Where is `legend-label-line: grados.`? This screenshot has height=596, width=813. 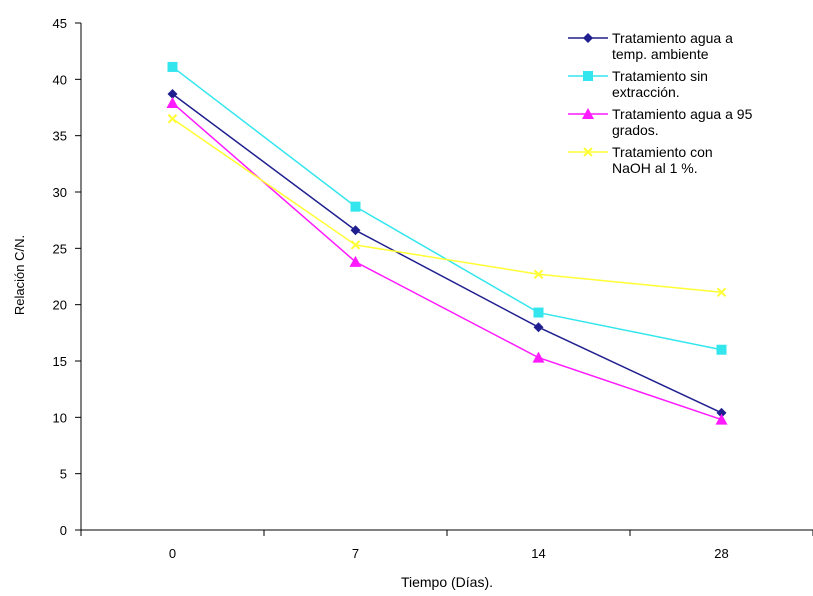
legend-label-line: grados. is located at coordinates (635, 130).